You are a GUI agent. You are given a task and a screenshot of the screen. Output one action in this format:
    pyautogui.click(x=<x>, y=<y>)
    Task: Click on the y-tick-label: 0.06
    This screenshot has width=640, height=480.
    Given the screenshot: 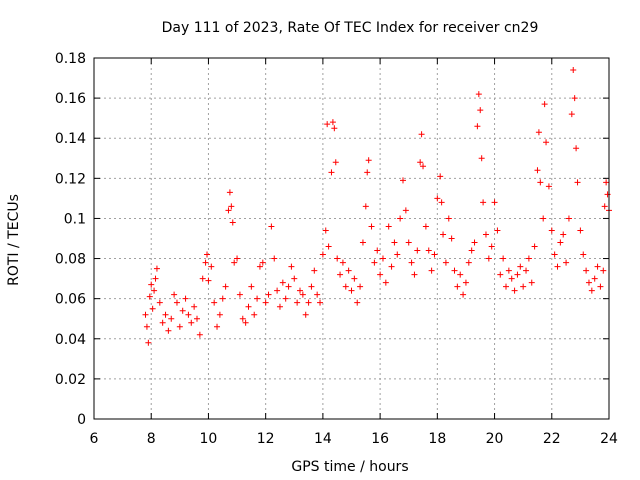 What is the action you would take?
    pyautogui.click(x=70, y=300)
    